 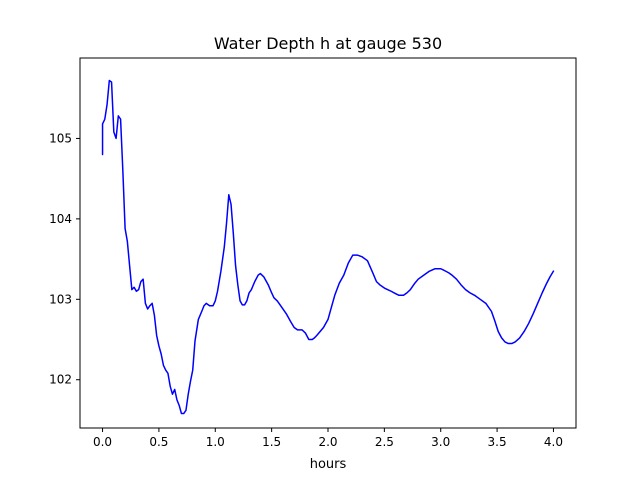 What do you see at coordinates (60, 219) in the screenshot?
I see `y-tick-label: 104` at bounding box center [60, 219].